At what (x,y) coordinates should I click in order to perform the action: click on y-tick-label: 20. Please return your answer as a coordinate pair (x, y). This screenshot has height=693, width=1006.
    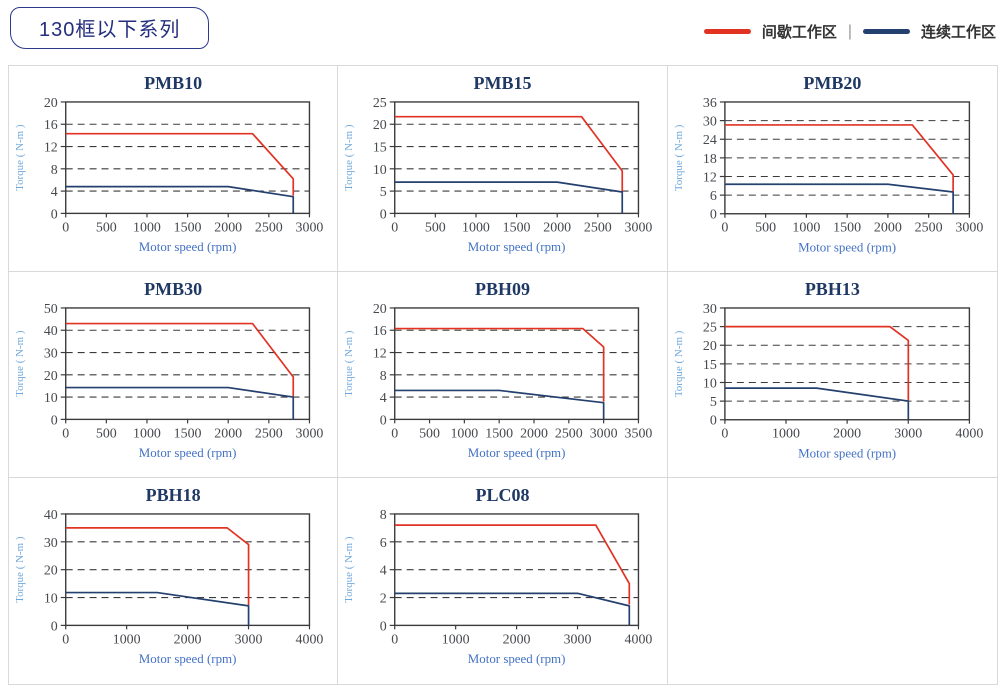
    Looking at the image, I should click on (710, 346).